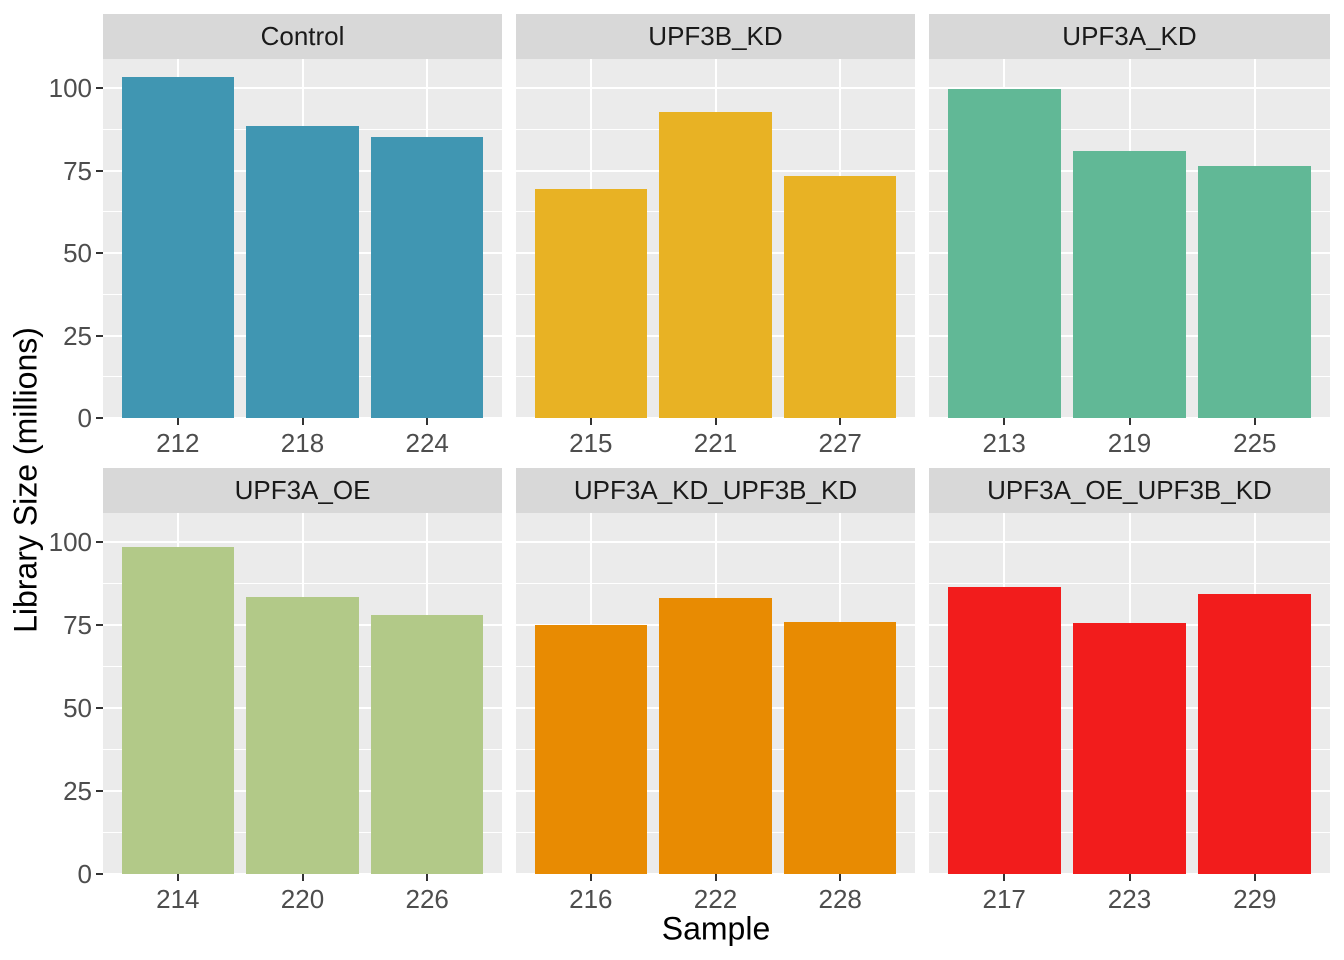 The image size is (1344, 960). Describe the element at coordinates (1255, 899) in the screenshot. I see `x-tick-label: 229` at that location.